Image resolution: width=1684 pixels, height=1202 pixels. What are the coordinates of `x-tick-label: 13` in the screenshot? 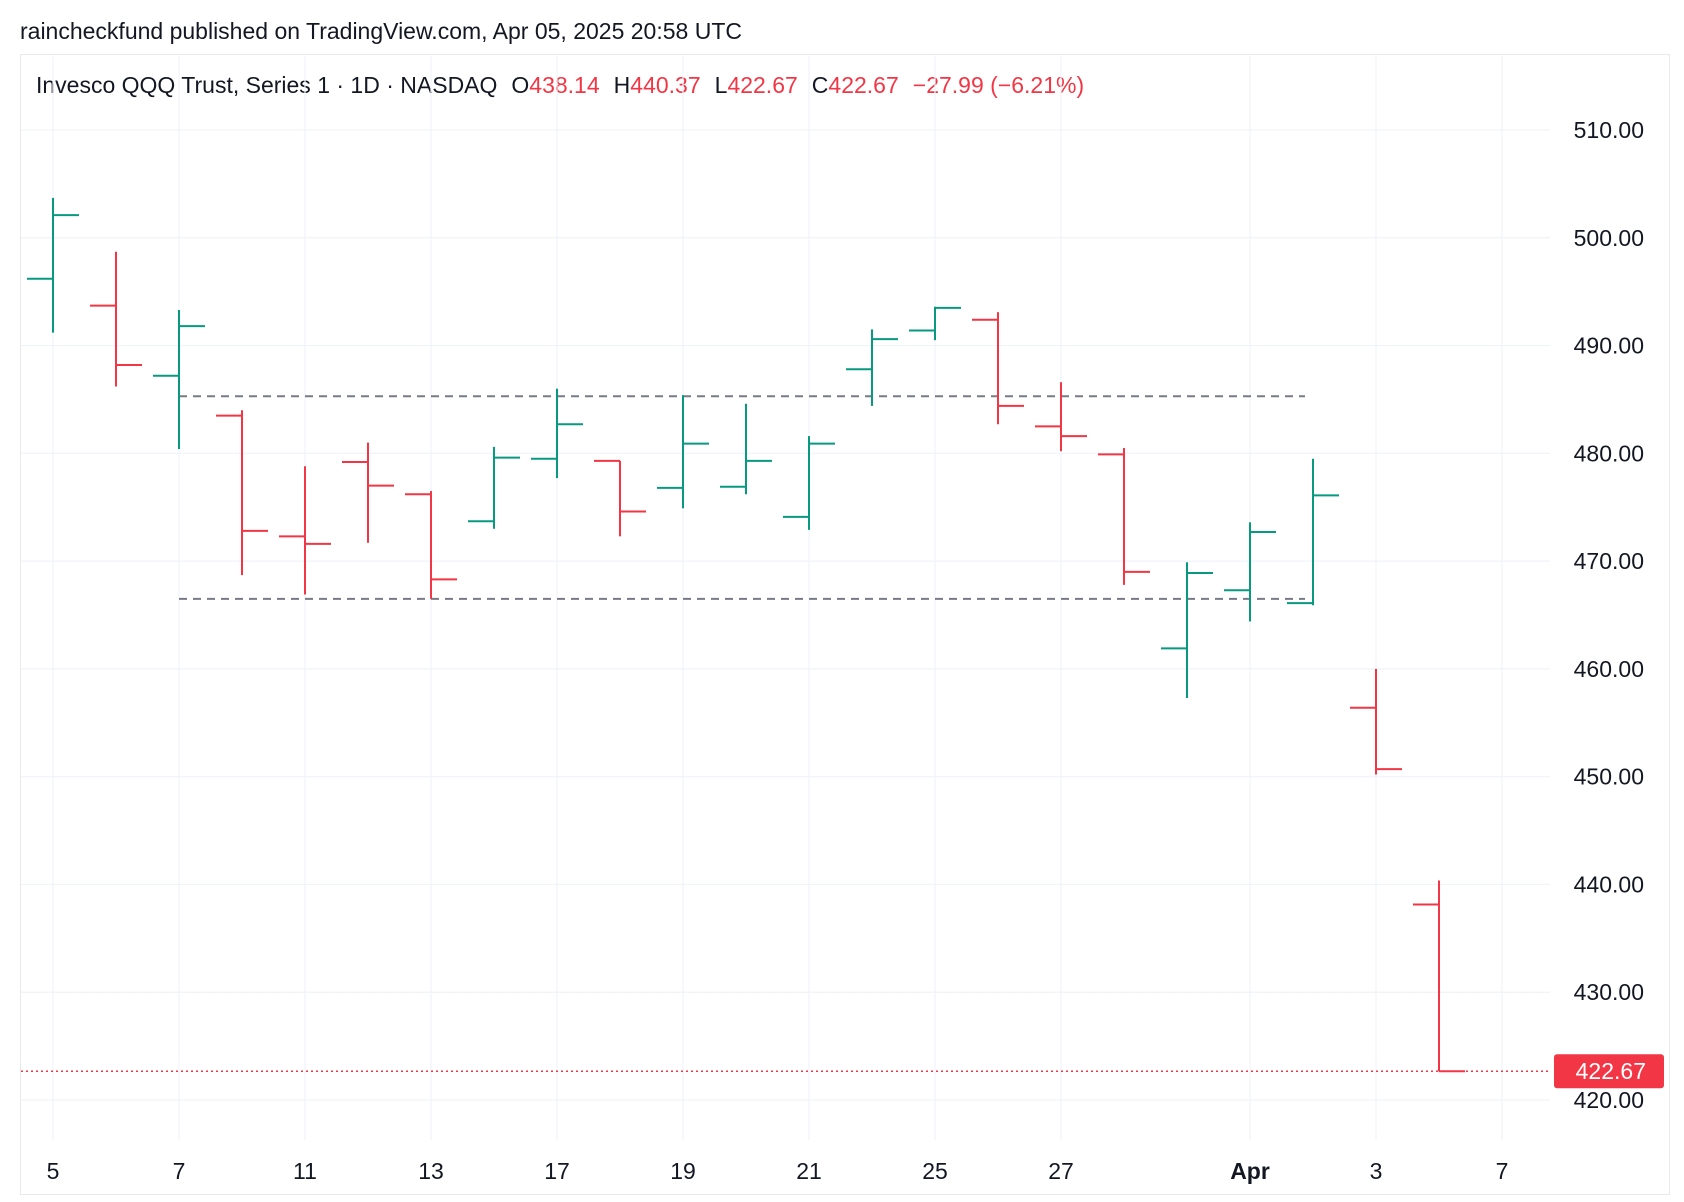 It's located at (431, 1171).